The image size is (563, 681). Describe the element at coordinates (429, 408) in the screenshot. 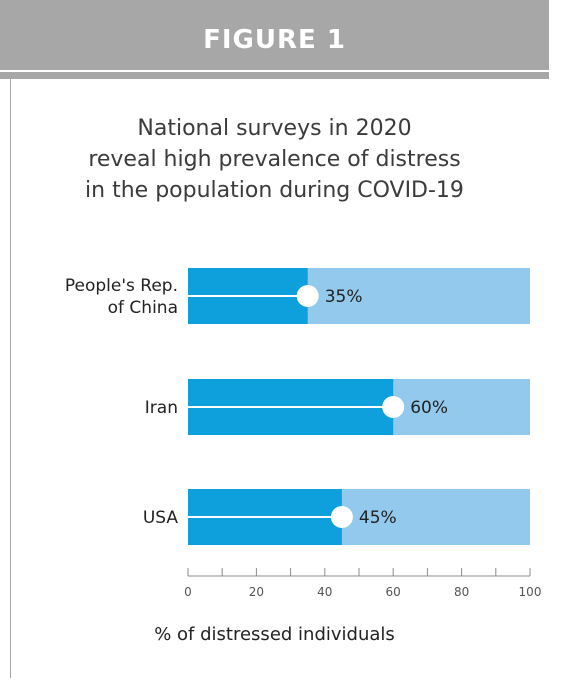

I see `value-label-row-2: 60%` at that location.